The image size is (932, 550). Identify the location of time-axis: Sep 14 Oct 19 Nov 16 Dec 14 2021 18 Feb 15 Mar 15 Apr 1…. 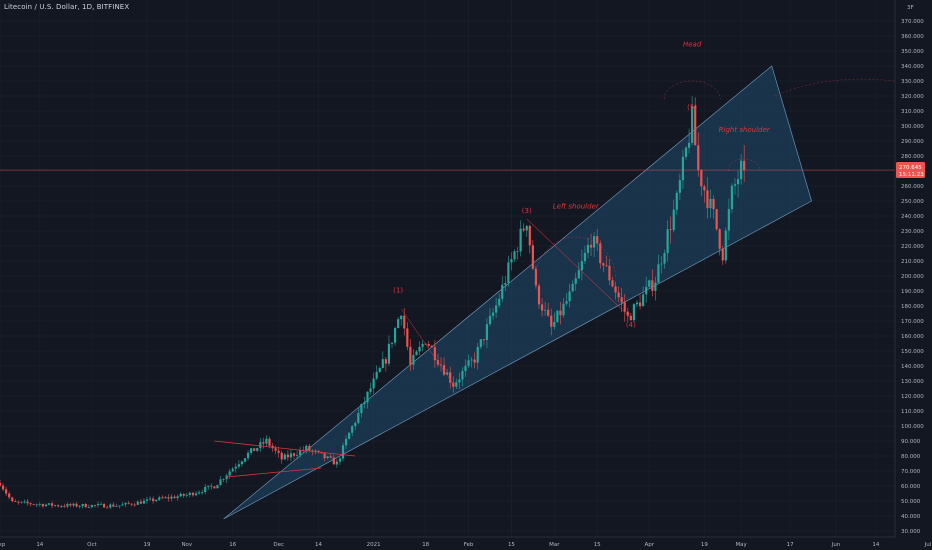
(466, 542).